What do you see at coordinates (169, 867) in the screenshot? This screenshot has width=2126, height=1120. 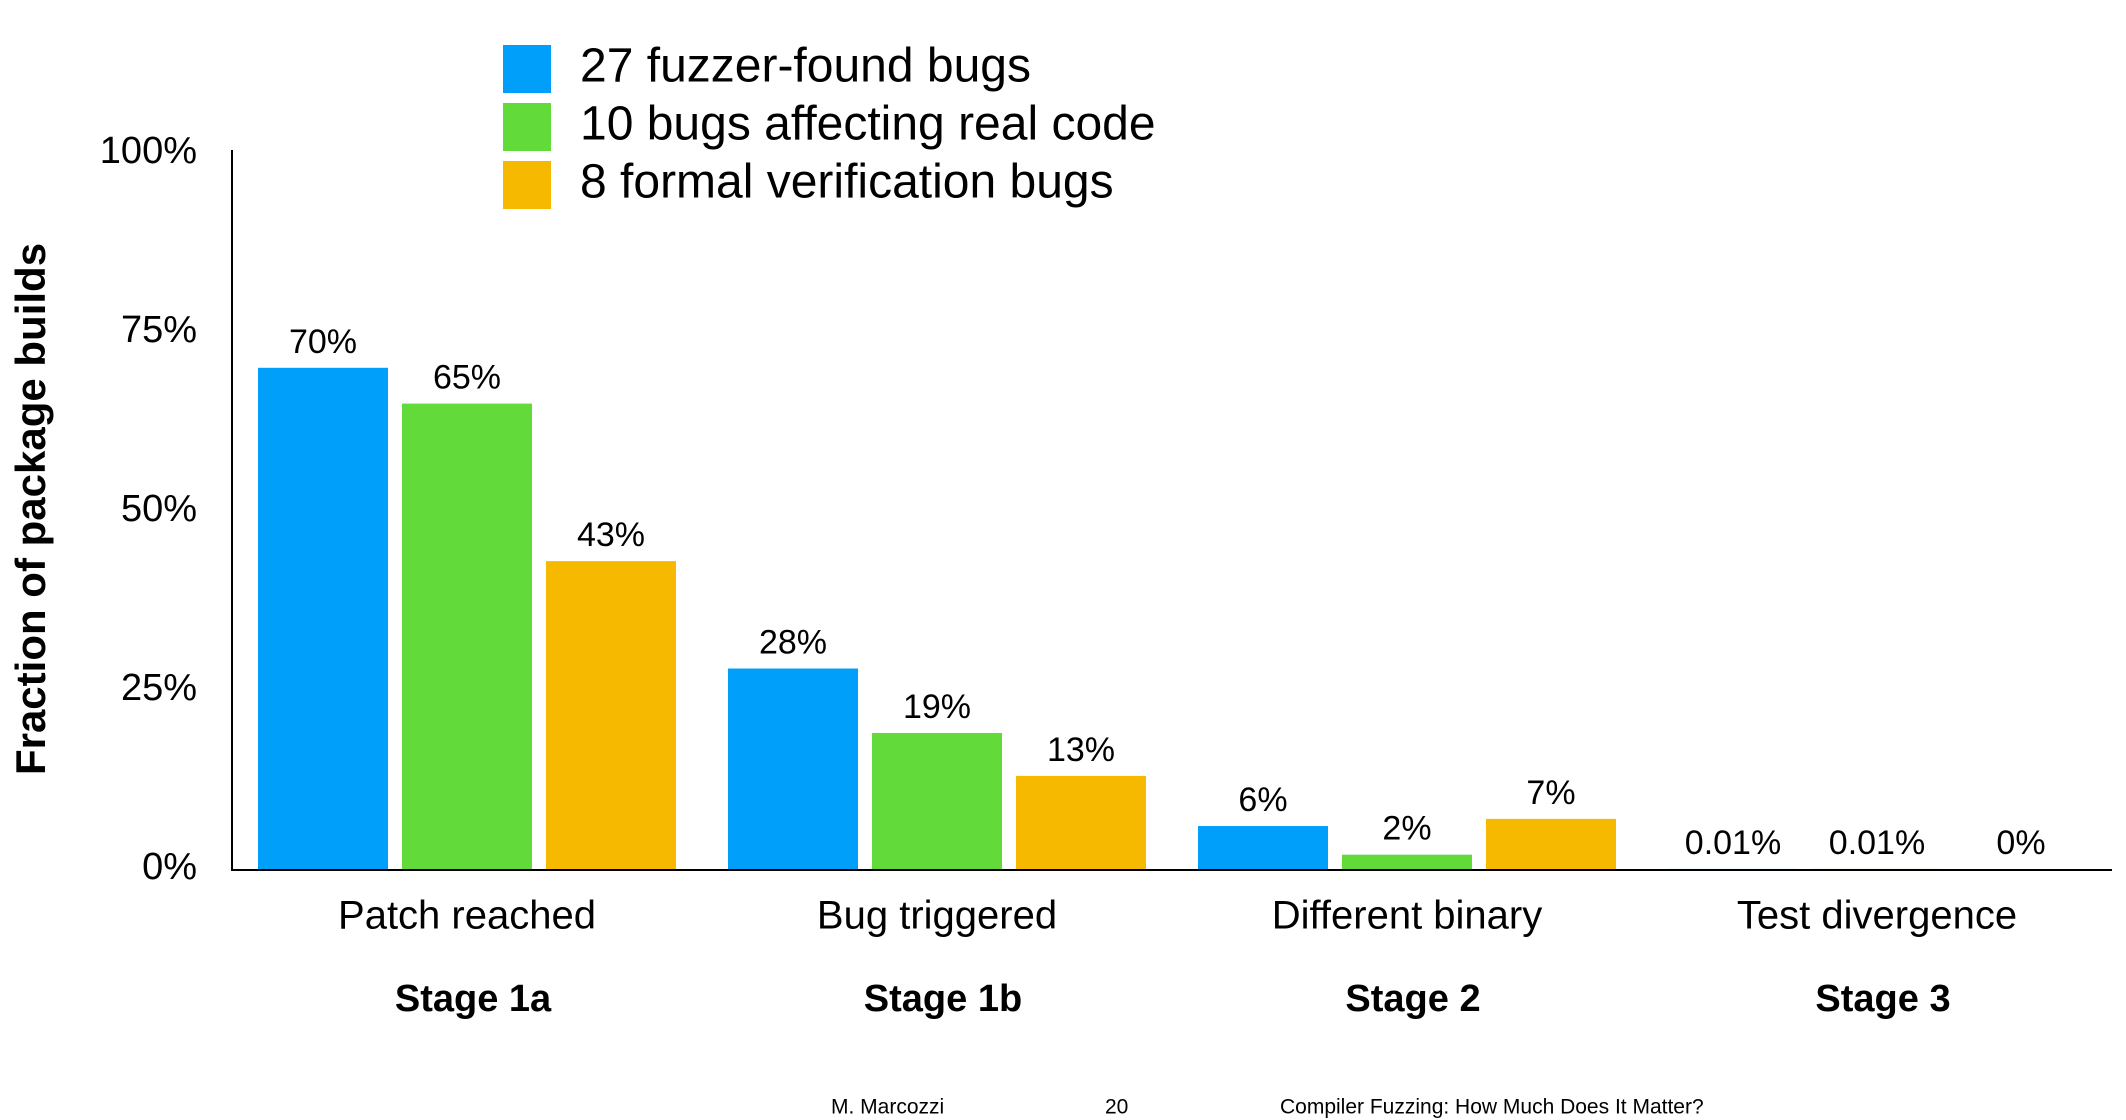 I see `y-tick-label: 0%` at bounding box center [169, 867].